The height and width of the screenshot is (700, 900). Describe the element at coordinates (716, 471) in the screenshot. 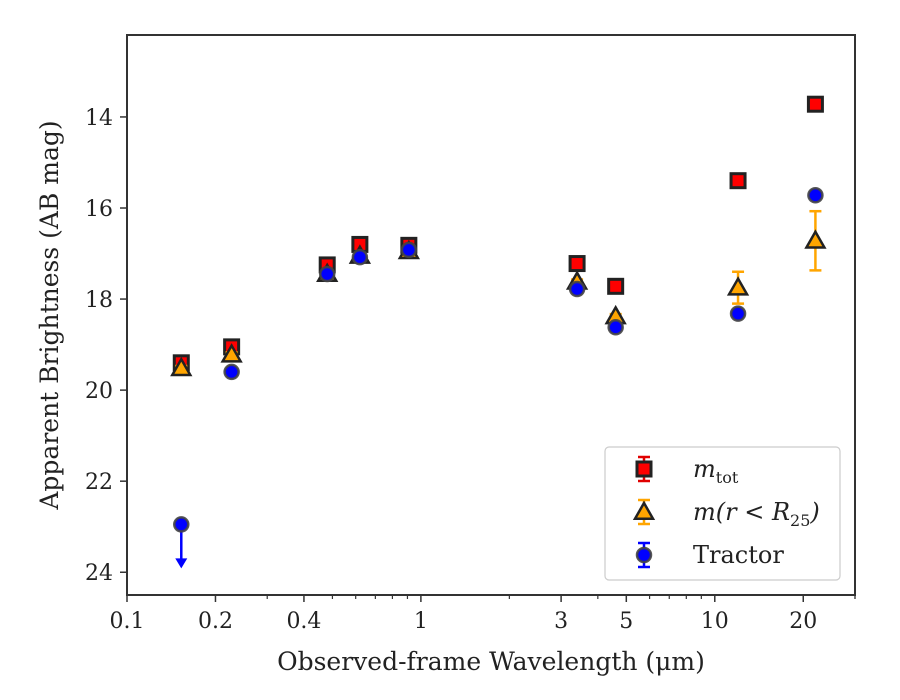

I see `legend-label: mtot` at that location.